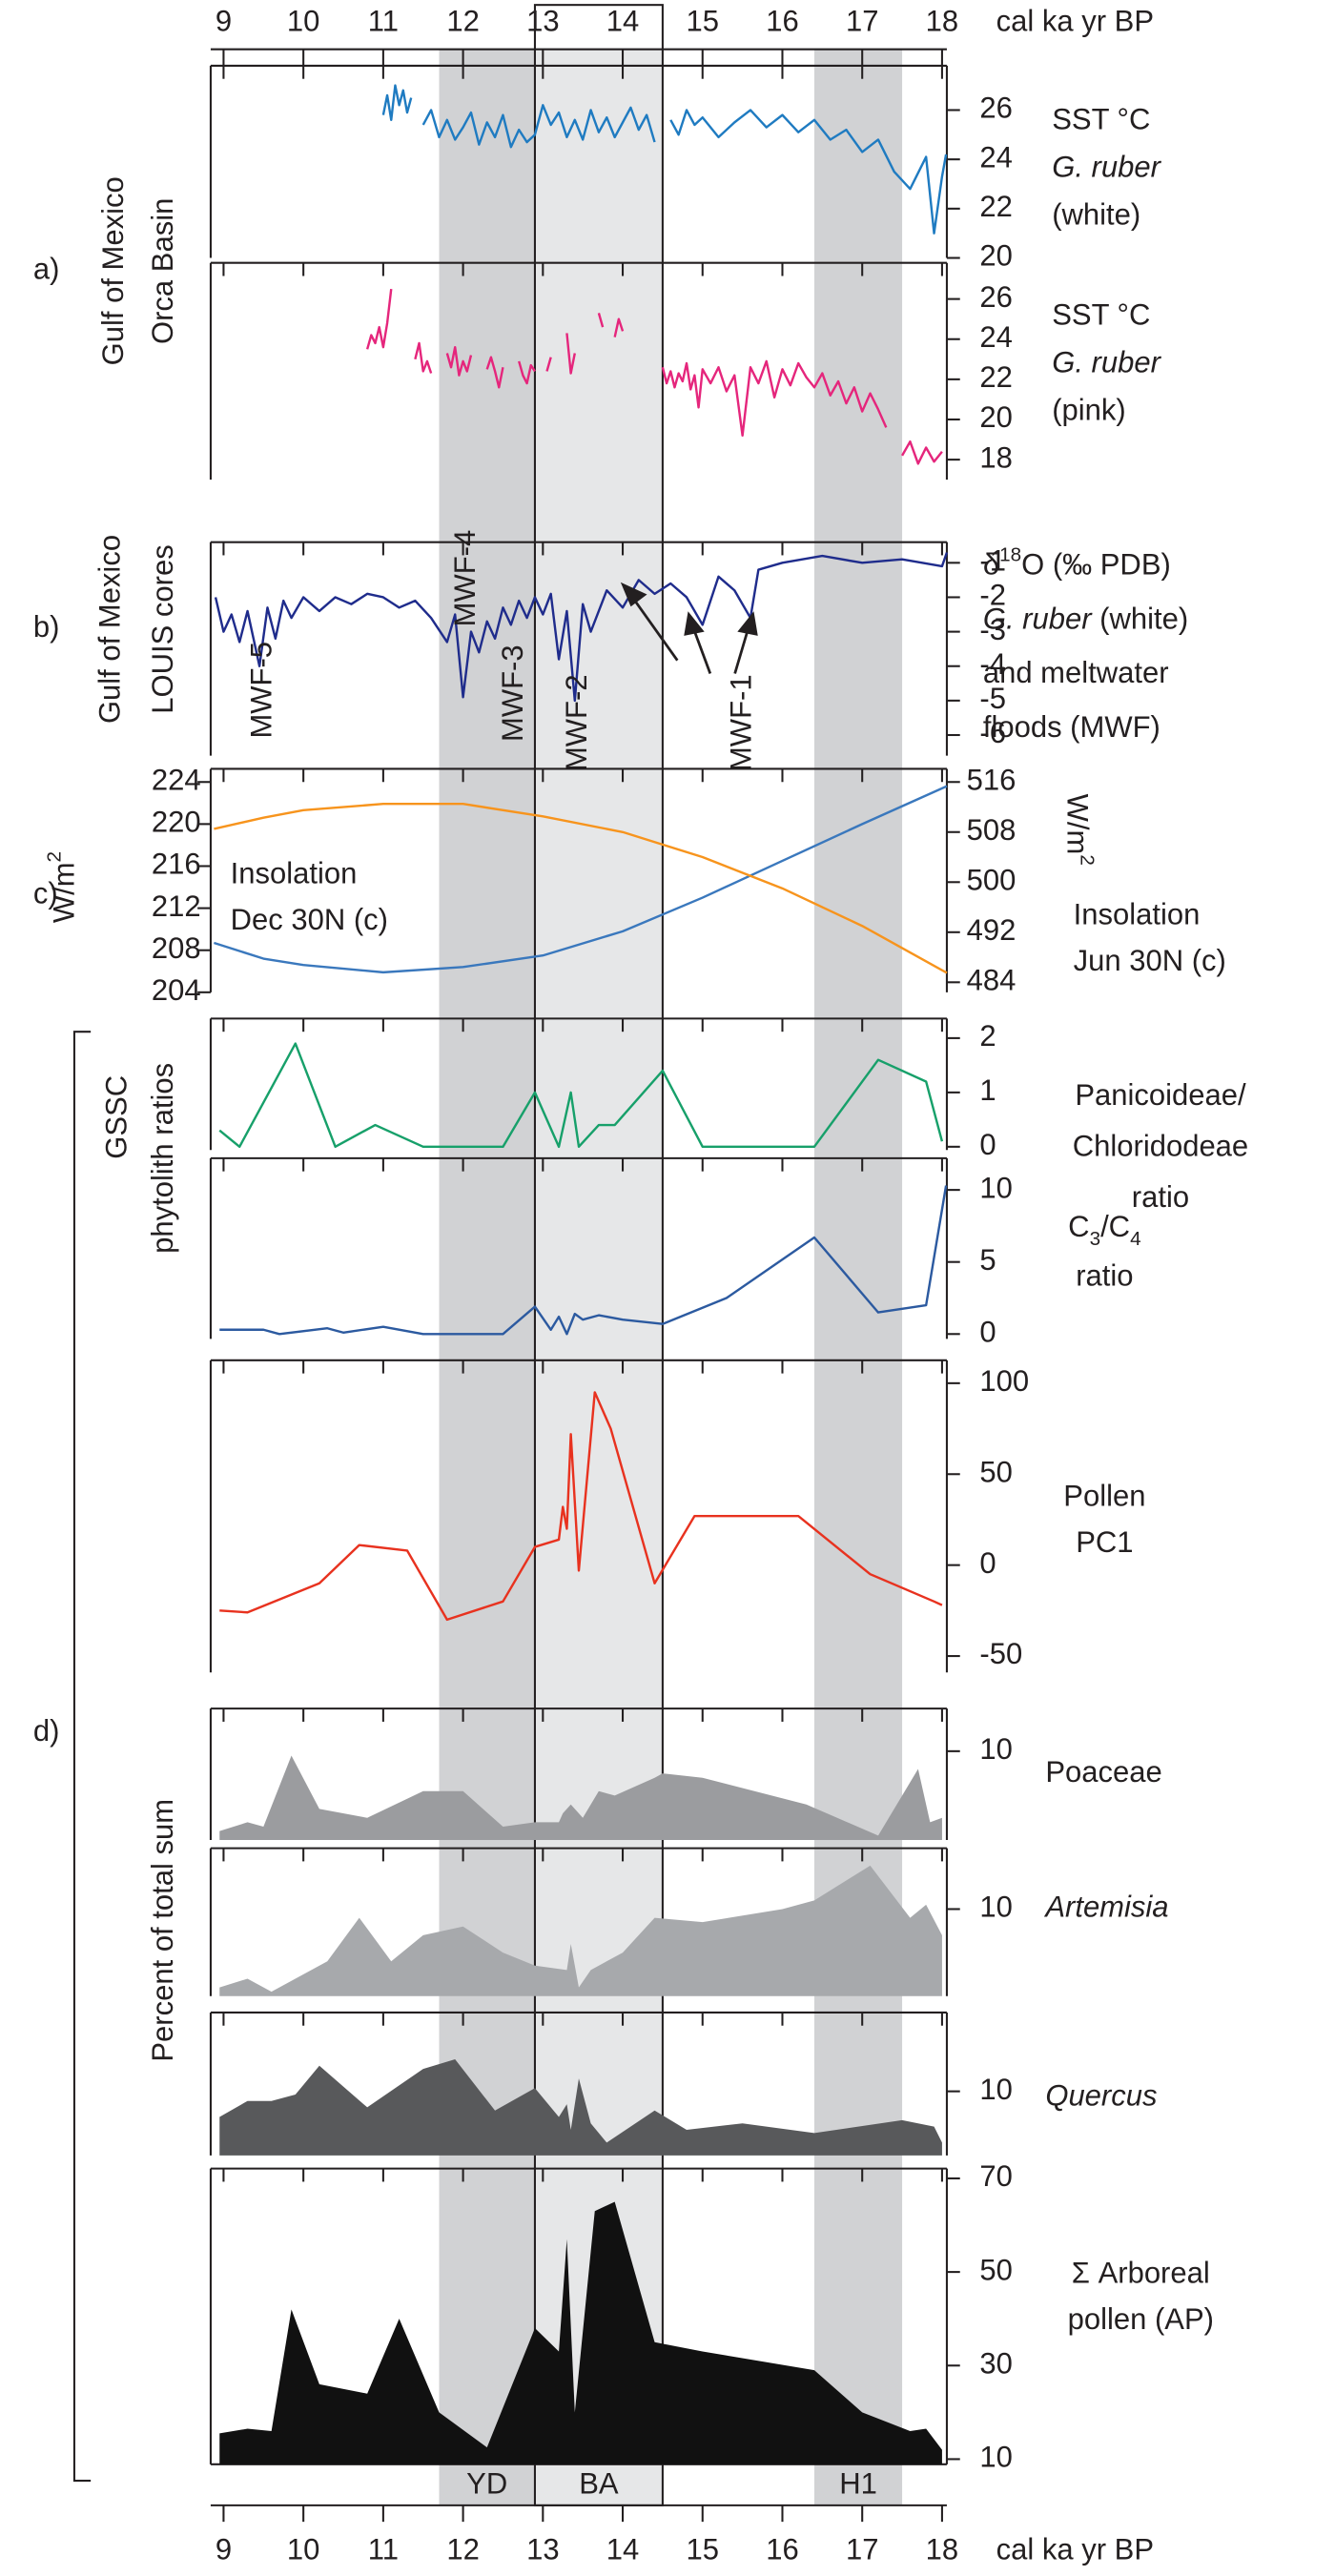 The width and height of the screenshot is (1335, 2576). I want to click on y-tick-label: 24, so click(996, 337).